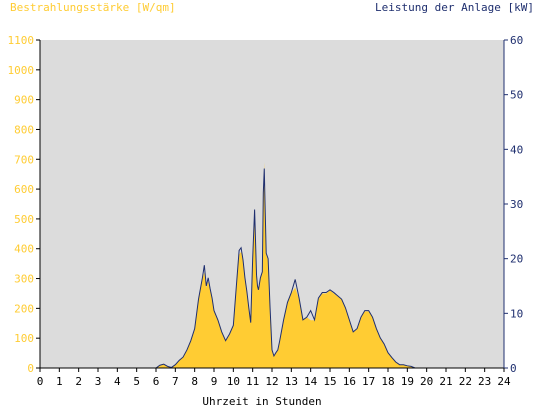 The width and height of the screenshot is (544, 408). What do you see at coordinates (24, 308) in the screenshot?
I see `left-tick-label: 200` at bounding box center [24, 308].